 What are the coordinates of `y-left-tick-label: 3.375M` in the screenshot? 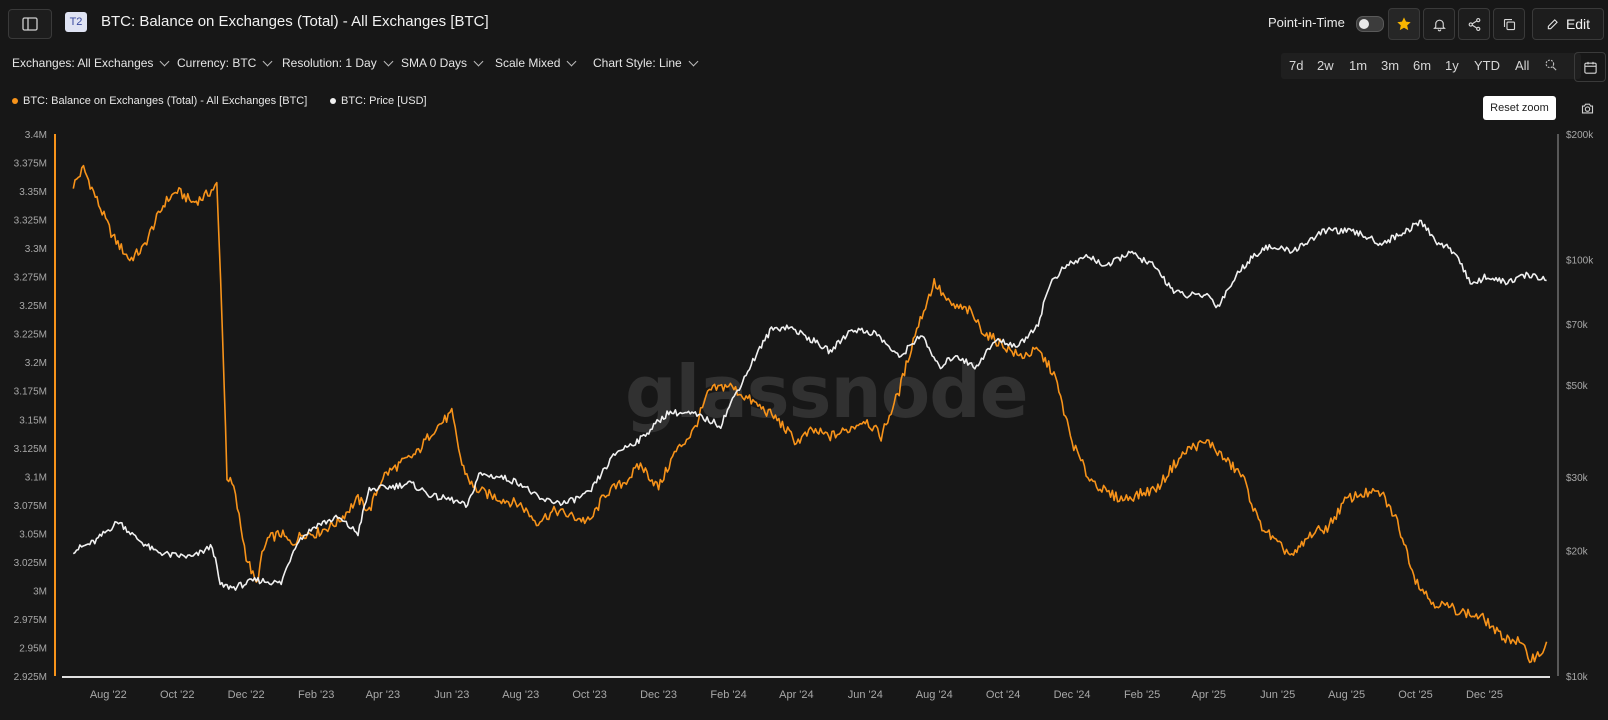 It's located at (30, 164).